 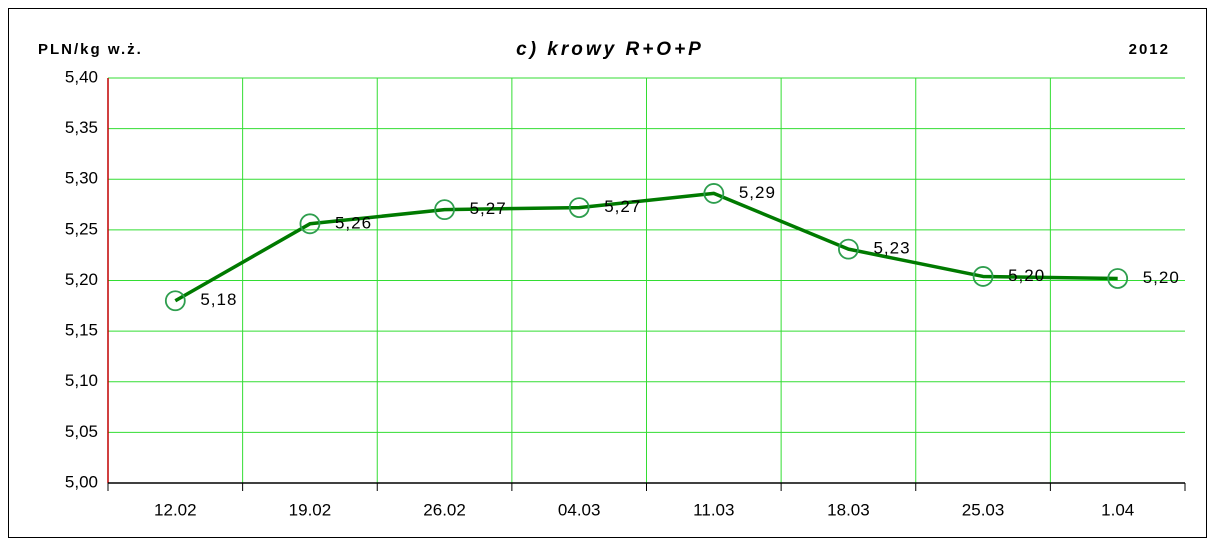 I want to click on y-tick-label: 5,05, so click(x=81, y=431).